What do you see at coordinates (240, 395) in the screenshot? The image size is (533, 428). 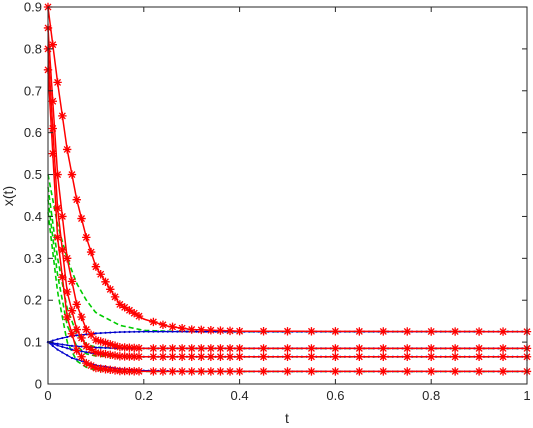 I see `x-tick-label: 0.4` at bounding box center [240, 395].